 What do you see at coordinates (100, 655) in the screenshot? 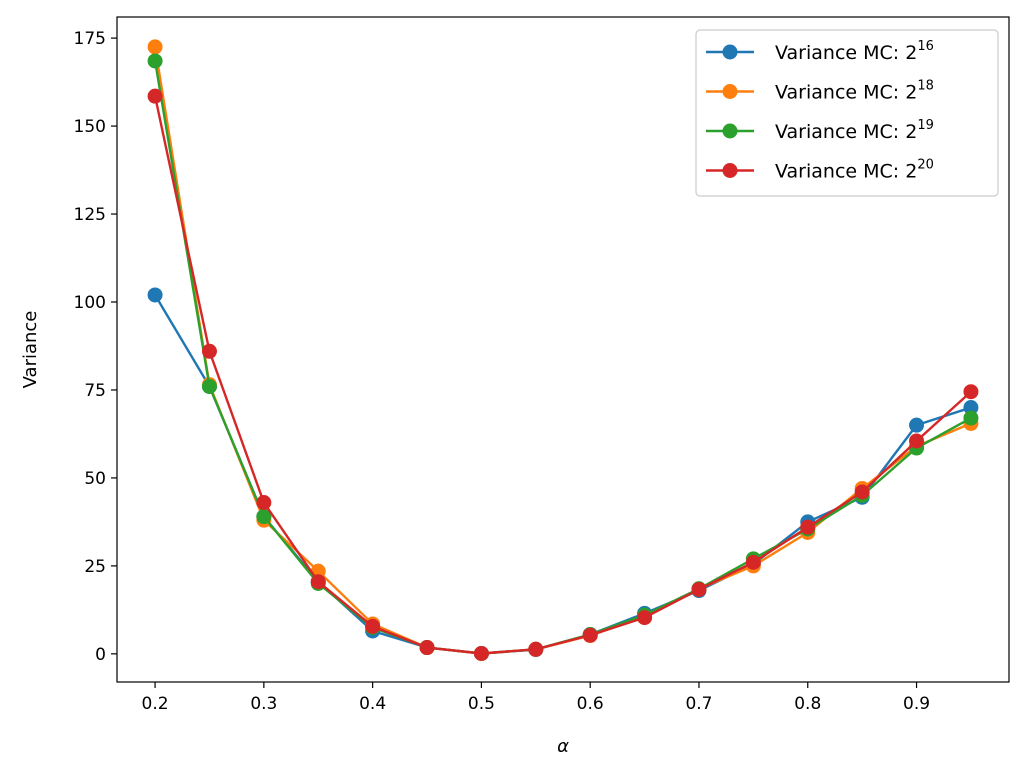
I see `y-tick-label: 0` at bounding box center [100, 655].